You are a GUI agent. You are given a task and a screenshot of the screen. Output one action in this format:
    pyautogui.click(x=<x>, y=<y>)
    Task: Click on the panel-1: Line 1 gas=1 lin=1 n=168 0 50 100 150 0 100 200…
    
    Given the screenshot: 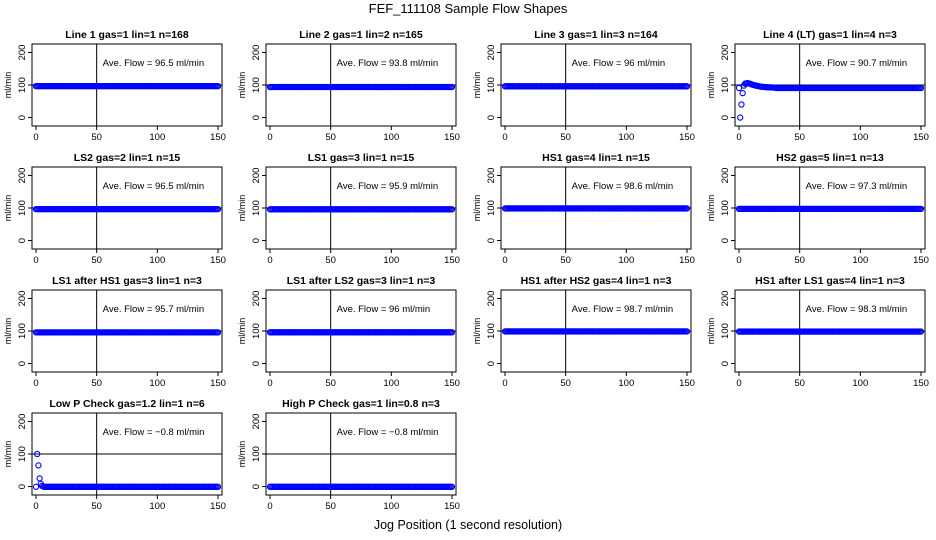 What is the action you would take?
    pyautogui.click(x=114, y=86)
    